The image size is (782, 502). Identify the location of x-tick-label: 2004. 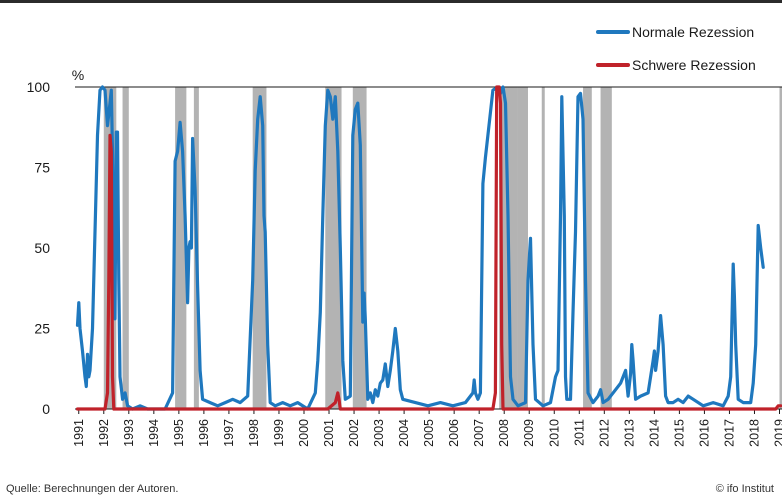
(404, 433).